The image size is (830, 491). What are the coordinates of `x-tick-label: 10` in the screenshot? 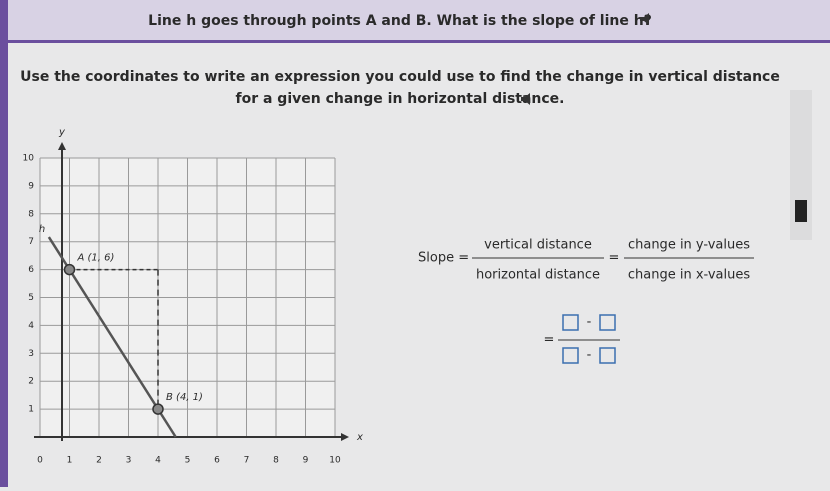 It's located at (335, 461).